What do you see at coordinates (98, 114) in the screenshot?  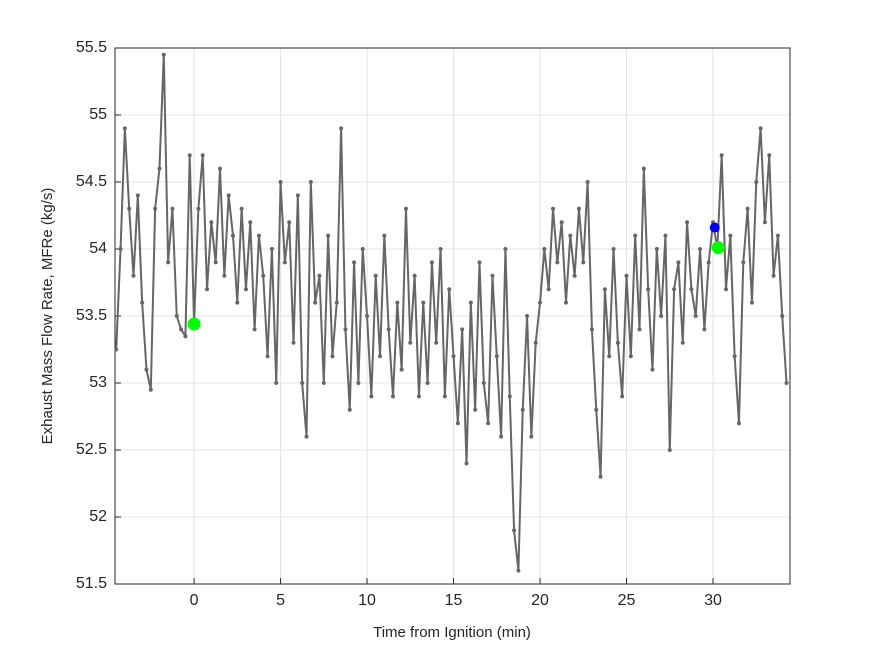 I see `y-tick-label: 55` at bounding box center [98, 114].